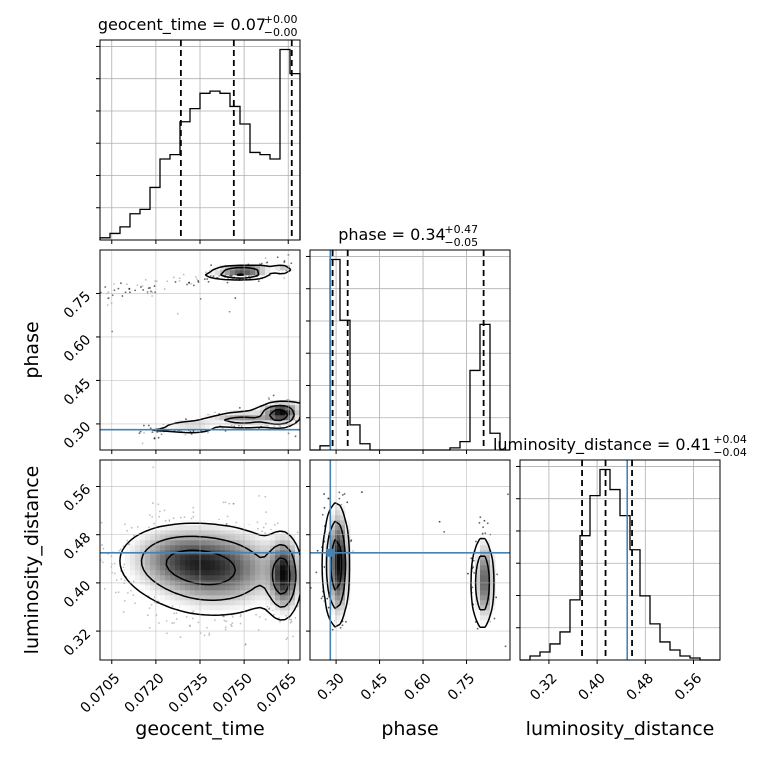 This screenshot has width=760, height=760. I want to click on contour-level, so click(228, 572).